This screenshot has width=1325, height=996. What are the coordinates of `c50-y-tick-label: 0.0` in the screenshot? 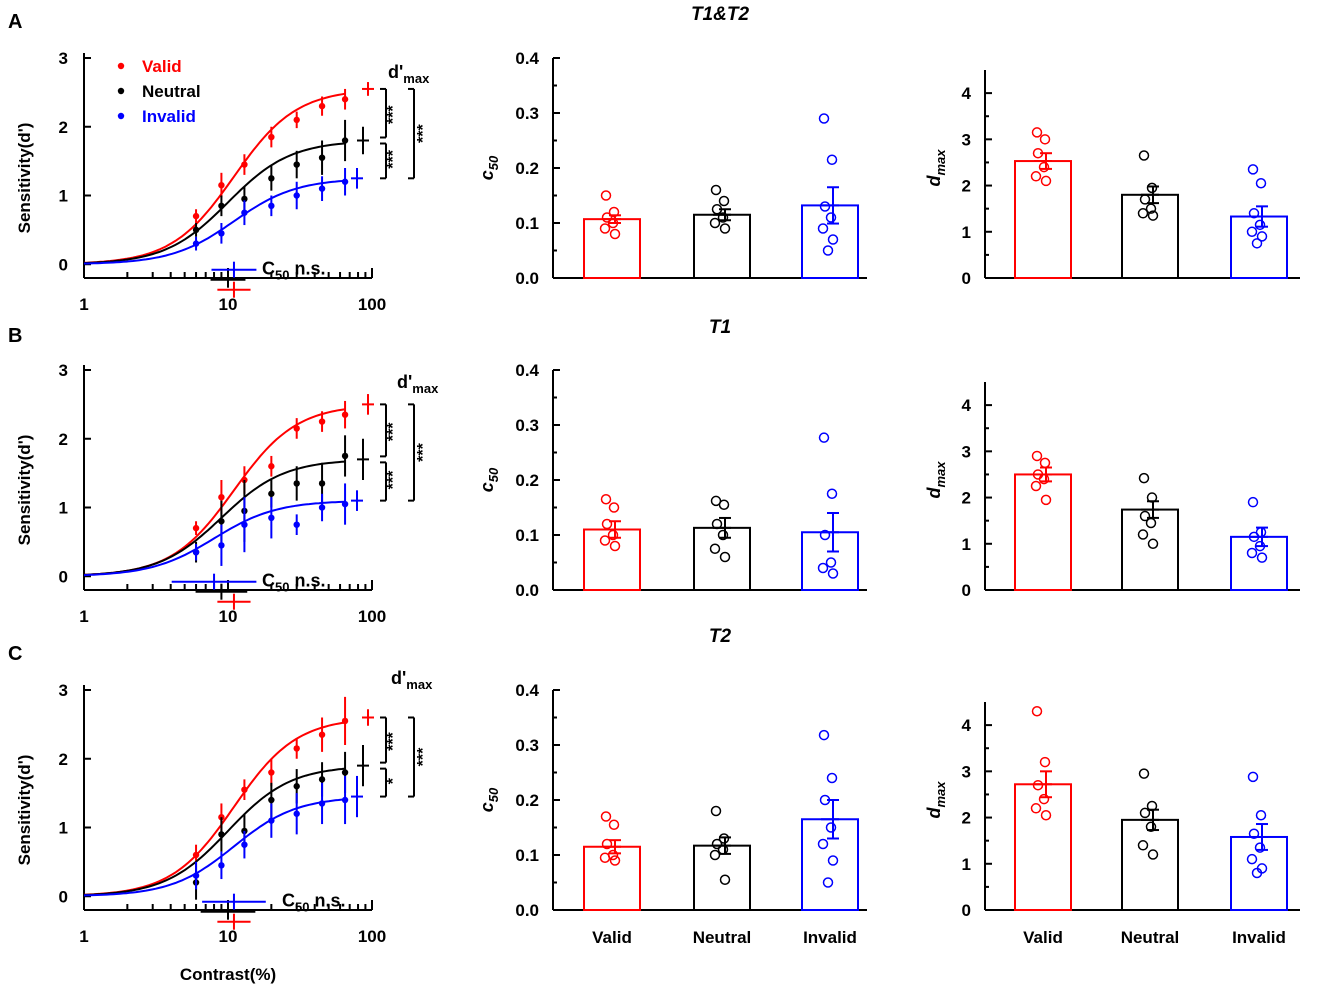 It's located at (527, 590).